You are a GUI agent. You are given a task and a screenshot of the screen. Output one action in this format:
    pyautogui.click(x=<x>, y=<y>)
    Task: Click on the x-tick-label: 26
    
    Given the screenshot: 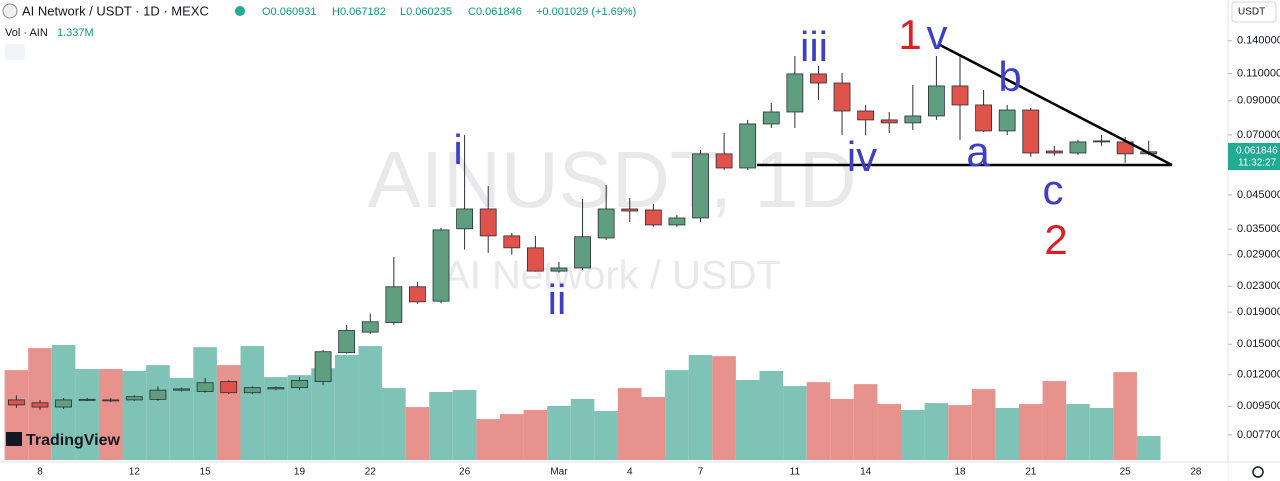 What is the action you would take?
    pyautogui.click(x=465, y=472)
    